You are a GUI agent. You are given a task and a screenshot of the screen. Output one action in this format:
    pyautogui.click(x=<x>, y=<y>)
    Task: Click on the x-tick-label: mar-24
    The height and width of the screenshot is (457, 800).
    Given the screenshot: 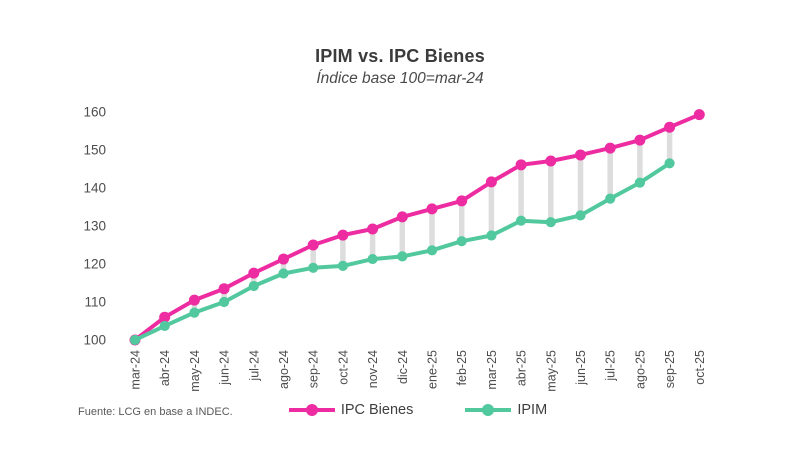 What is the action you would take?
    pyautogui.click(x=136, y=370)
    